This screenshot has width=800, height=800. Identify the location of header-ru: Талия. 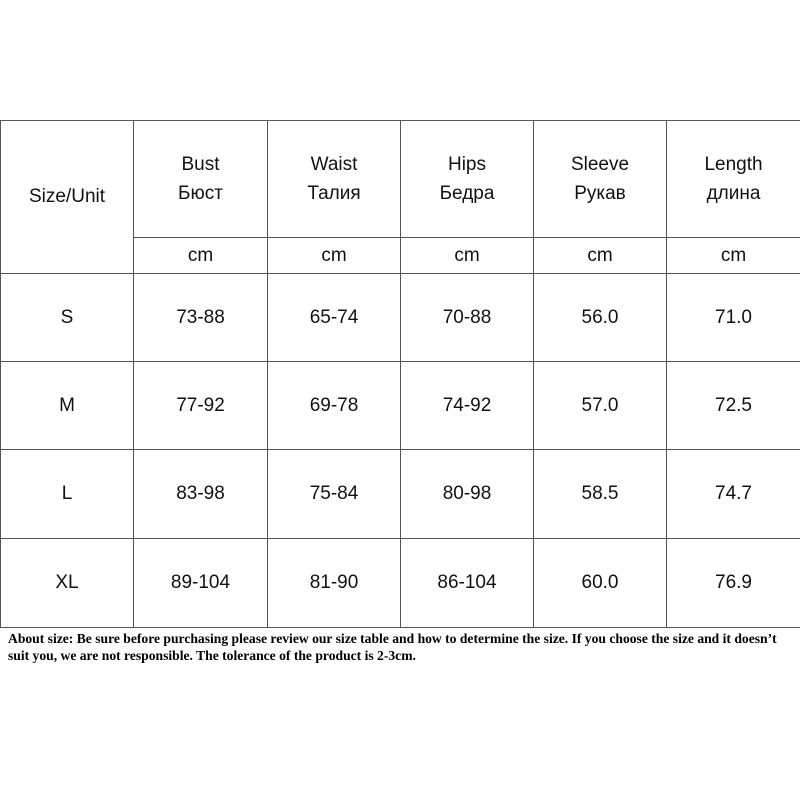
(334, 193).